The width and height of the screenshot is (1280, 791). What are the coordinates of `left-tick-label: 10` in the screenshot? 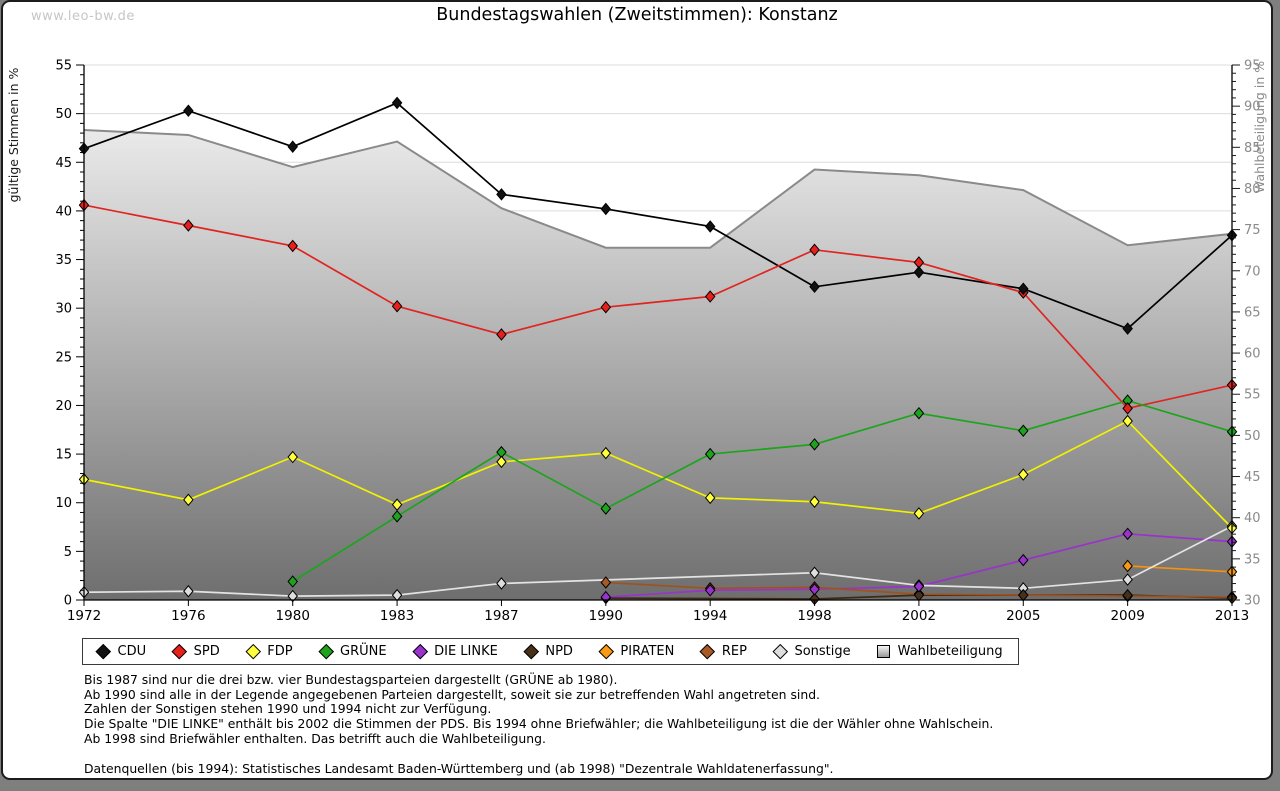 It's located at (63, 503).